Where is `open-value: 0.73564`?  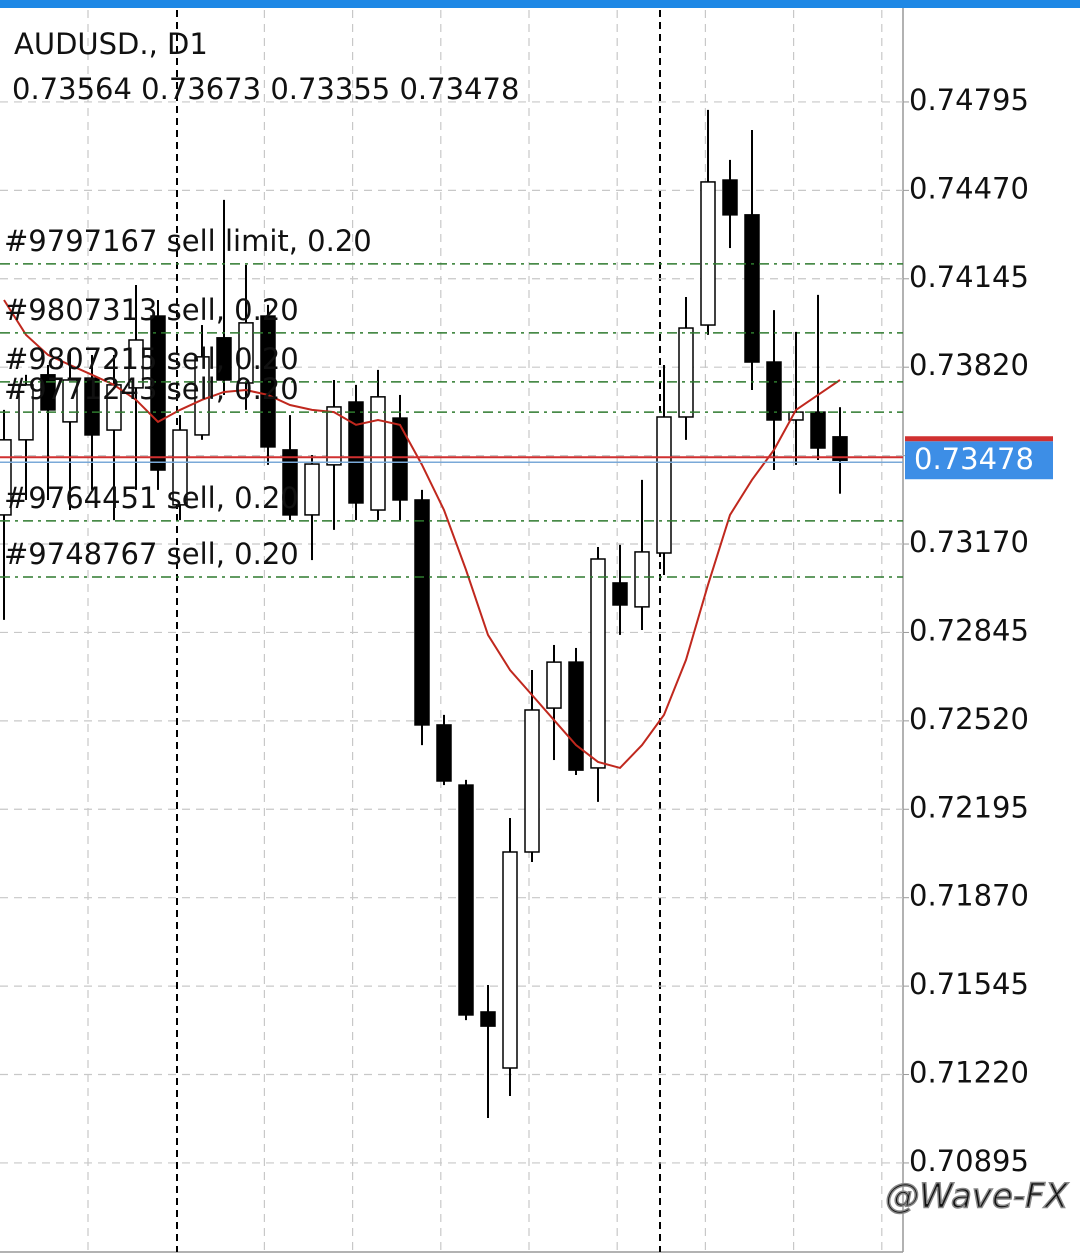
open-value: 0.73564 is located at coordinates (72, 89).